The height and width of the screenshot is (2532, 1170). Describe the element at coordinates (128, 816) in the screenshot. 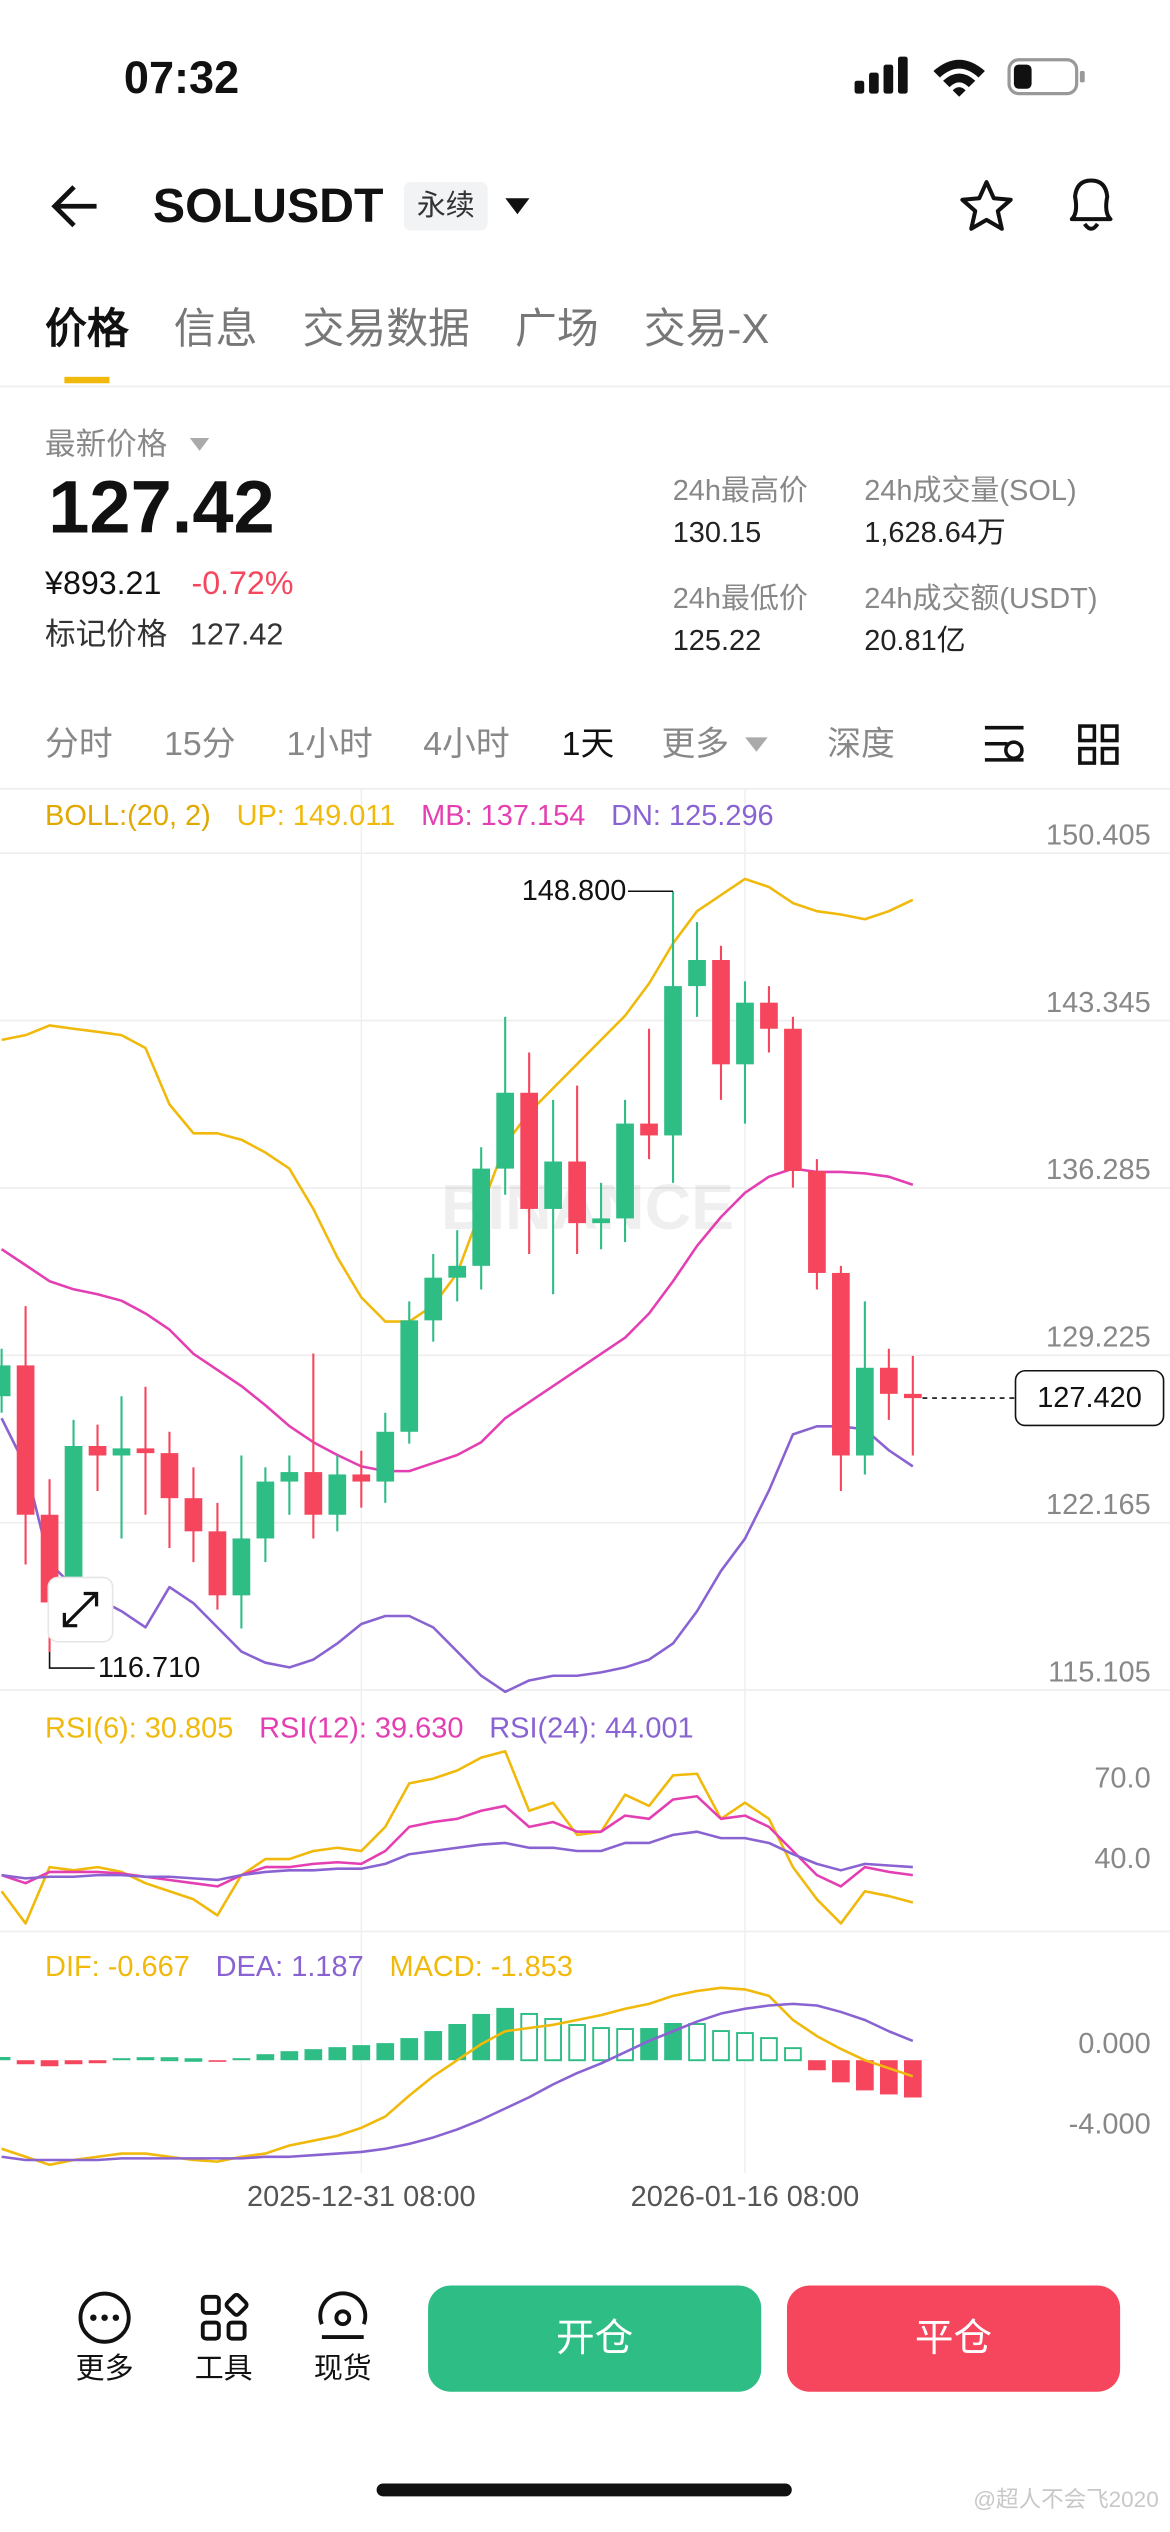

I see `legend-entry: BOLL:(20, 2)` at that location.